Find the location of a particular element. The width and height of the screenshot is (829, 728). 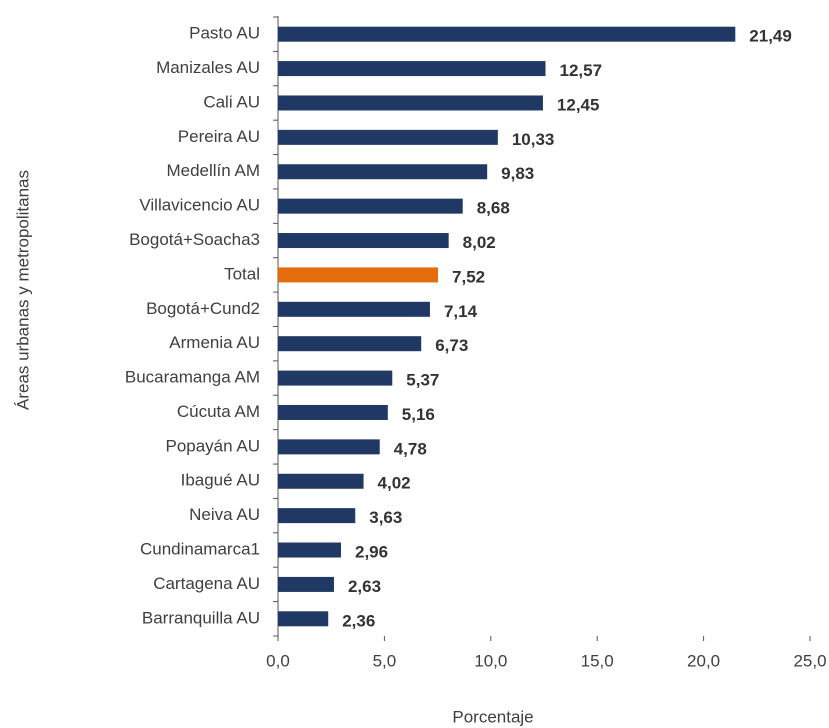

value-label: 7,14 is located at coordinates (461, 311).